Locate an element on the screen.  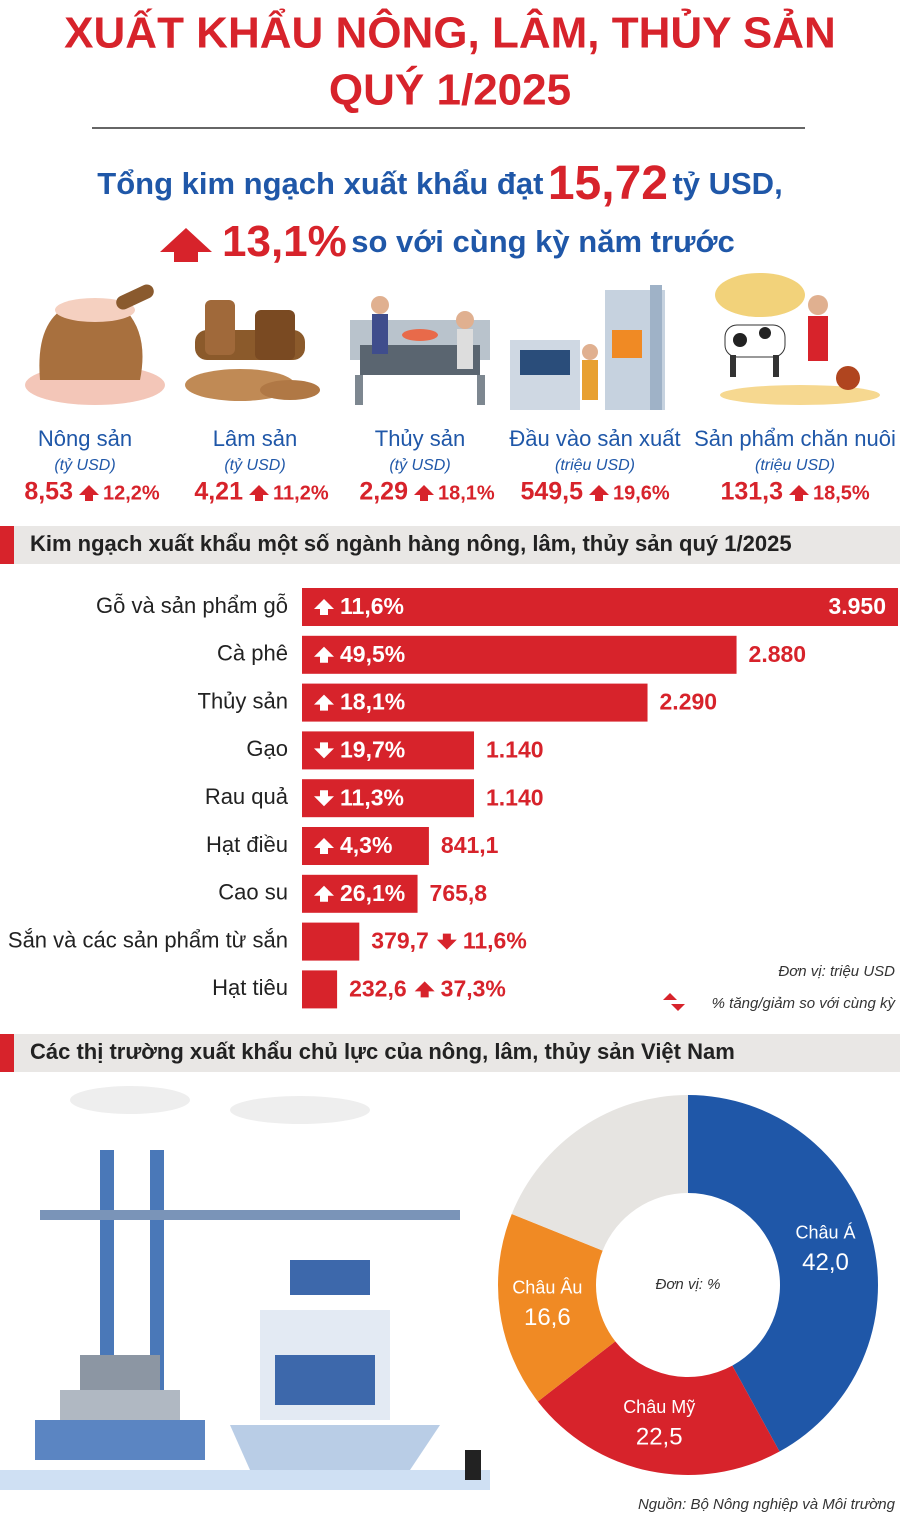
summary-unit: tỷ USD, is located at coordinates (727, 183).